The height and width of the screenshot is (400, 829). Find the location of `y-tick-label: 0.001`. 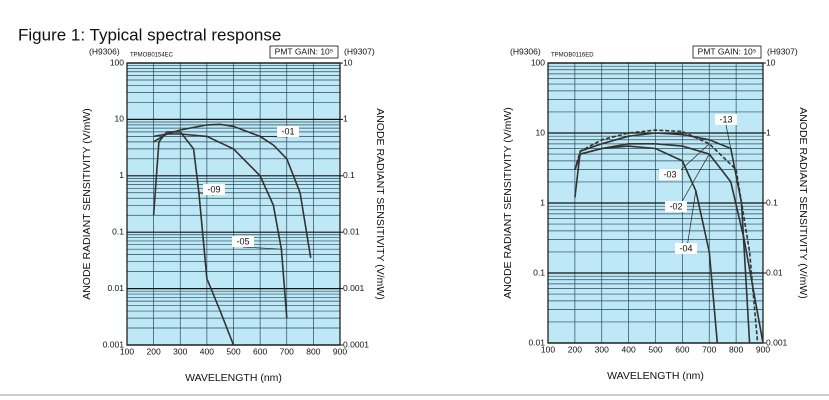

y-tick-label: 0.001 is located at coordinates (114, 344).